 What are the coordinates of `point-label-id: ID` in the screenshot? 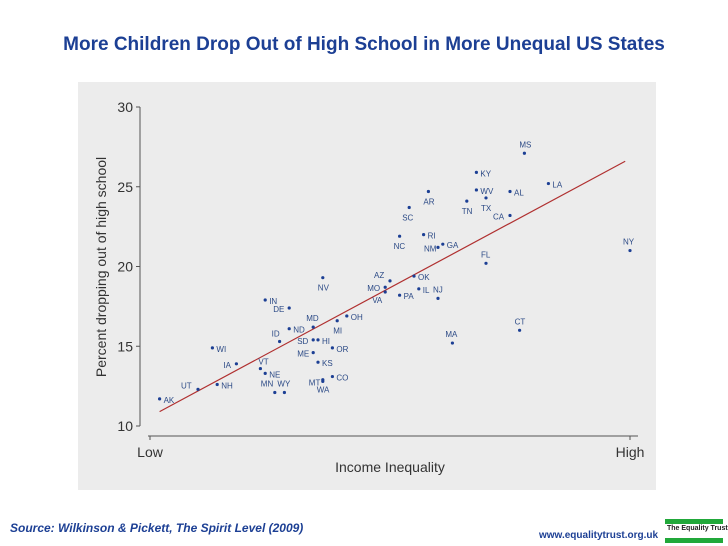 It's located at (276, 333).